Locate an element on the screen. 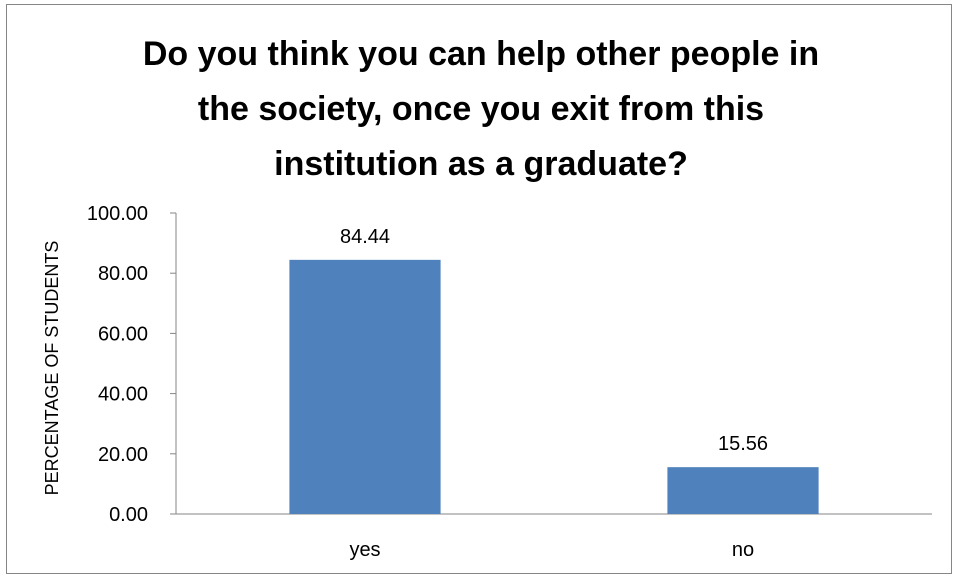 The width and height of the screenshot is (962, 581). chart-title-line-2: the society, once you exit from this is located at coordinates (481, 109).